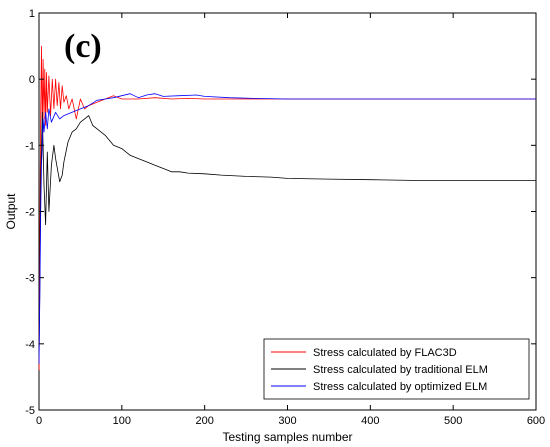 The width and height of the screenshot is (550, 447). Describe the element at coordinates (30, 411) in the screenshot. I see `y-tick-label: -5` at that location.